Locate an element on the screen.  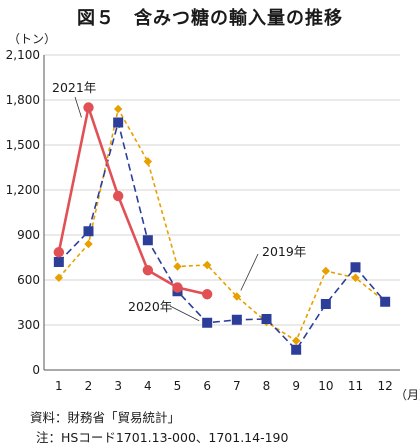
y-tick-labels: 0 300 600 900 1,200 1,500 1,800 2,100 is located at coordinates (23, 212).